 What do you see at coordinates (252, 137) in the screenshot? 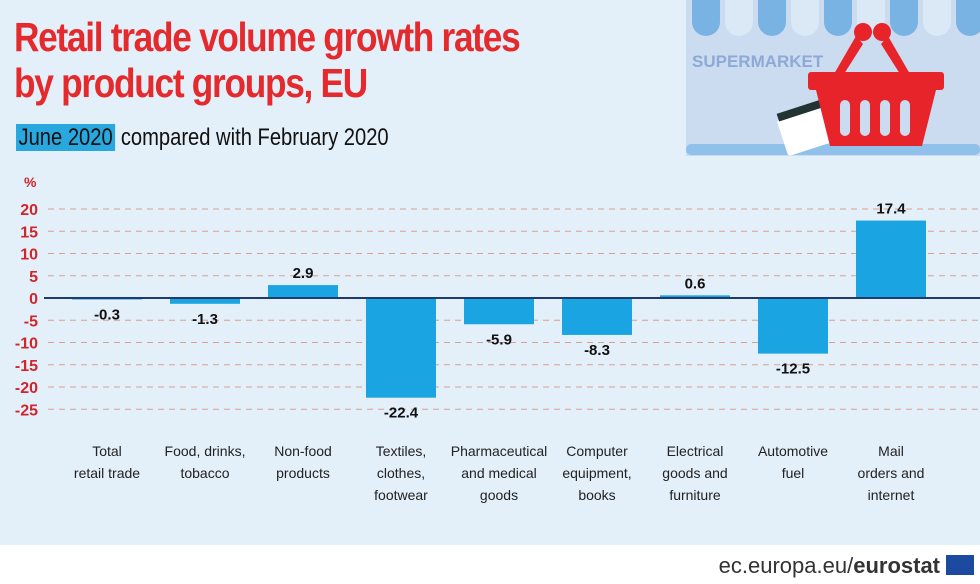
I see `subtitle-rest: compared with February 2020` at bounding box center [252, 137].